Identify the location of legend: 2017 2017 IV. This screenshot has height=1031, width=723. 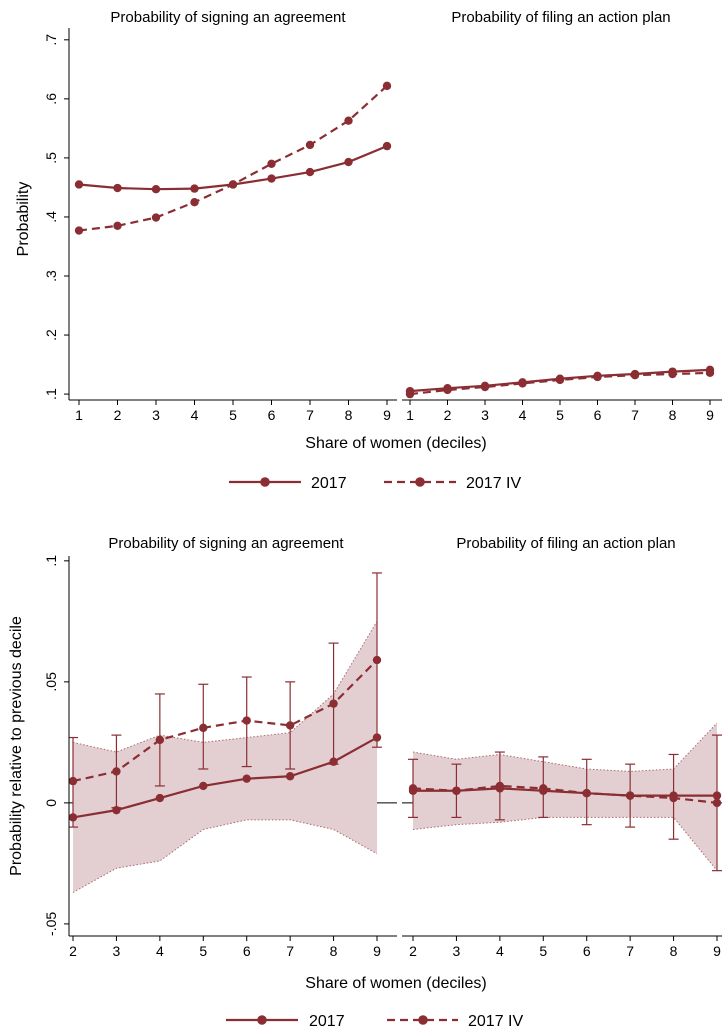
(375, 483).